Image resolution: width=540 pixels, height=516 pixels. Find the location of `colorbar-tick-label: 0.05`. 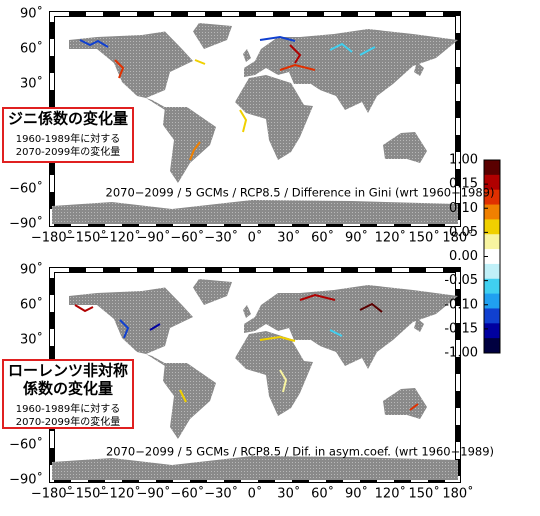

colorbar-tick-label: 0.05 is located at coordinates (463, 232).